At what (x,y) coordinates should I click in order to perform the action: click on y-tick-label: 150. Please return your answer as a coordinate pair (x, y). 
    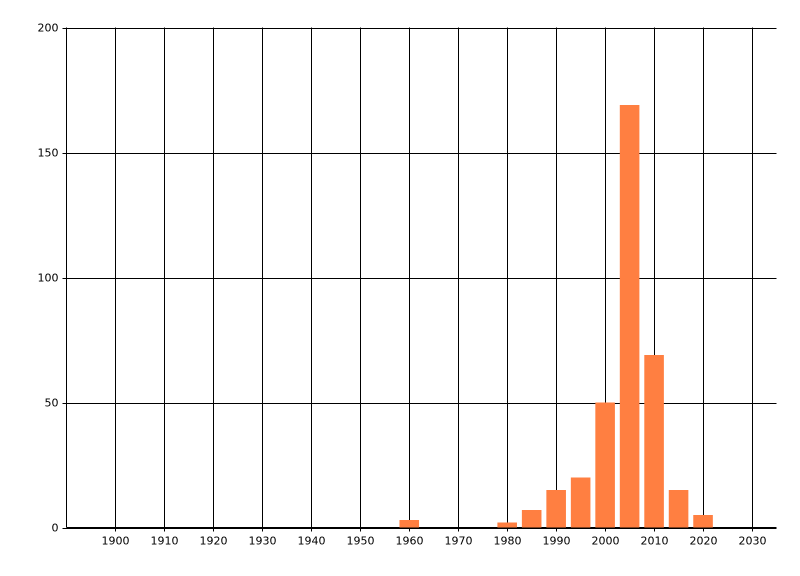
    Looking at the image, I should click on (48, 153).